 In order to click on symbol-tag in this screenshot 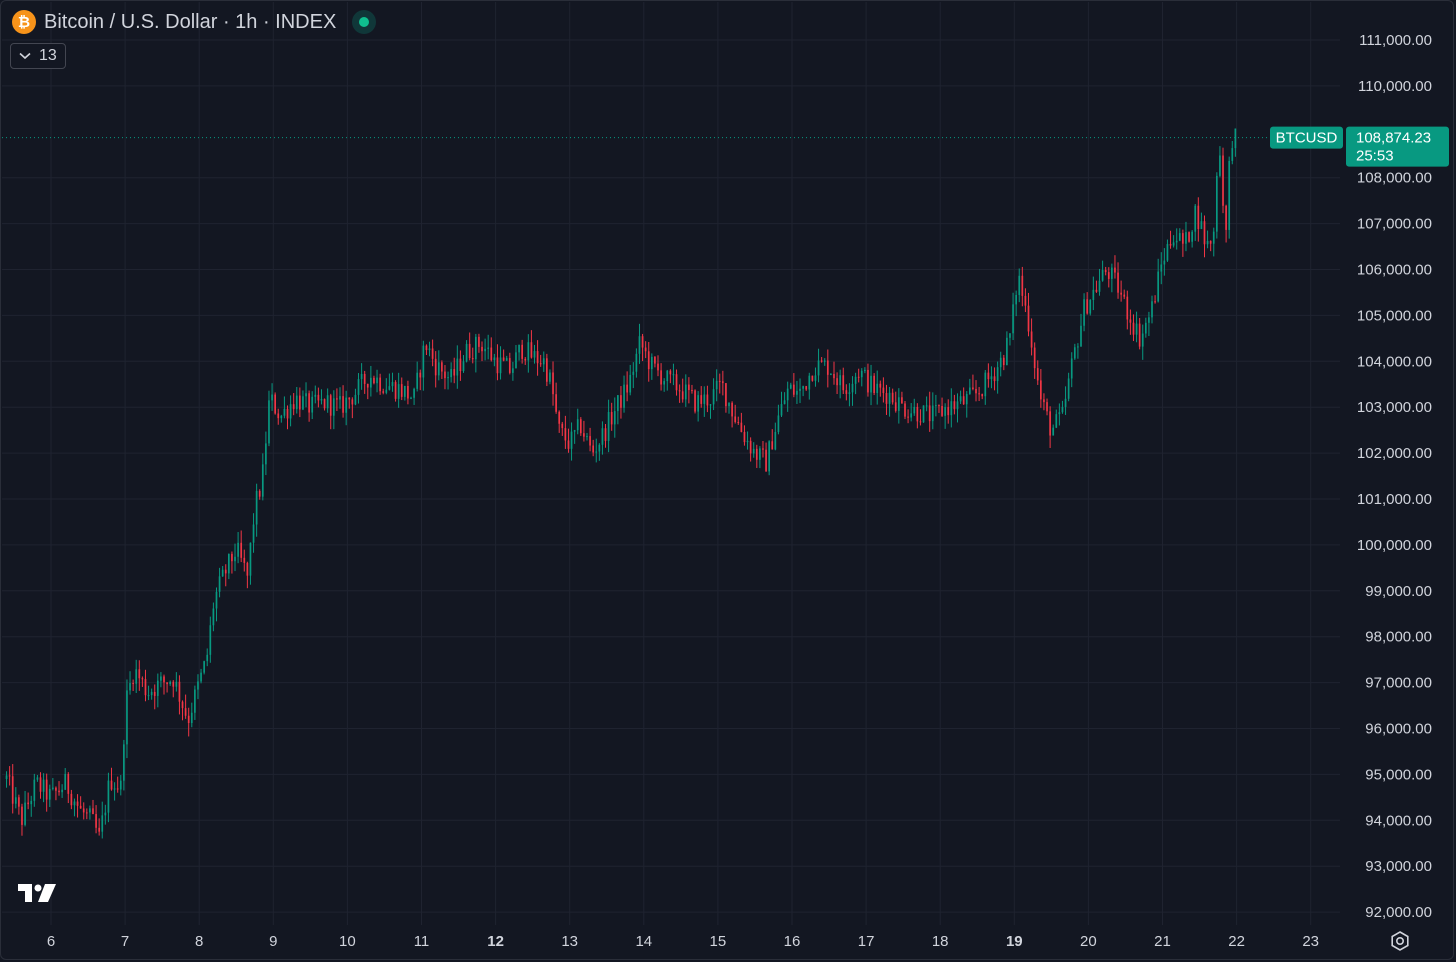, I will do `click(1306, 137)`.